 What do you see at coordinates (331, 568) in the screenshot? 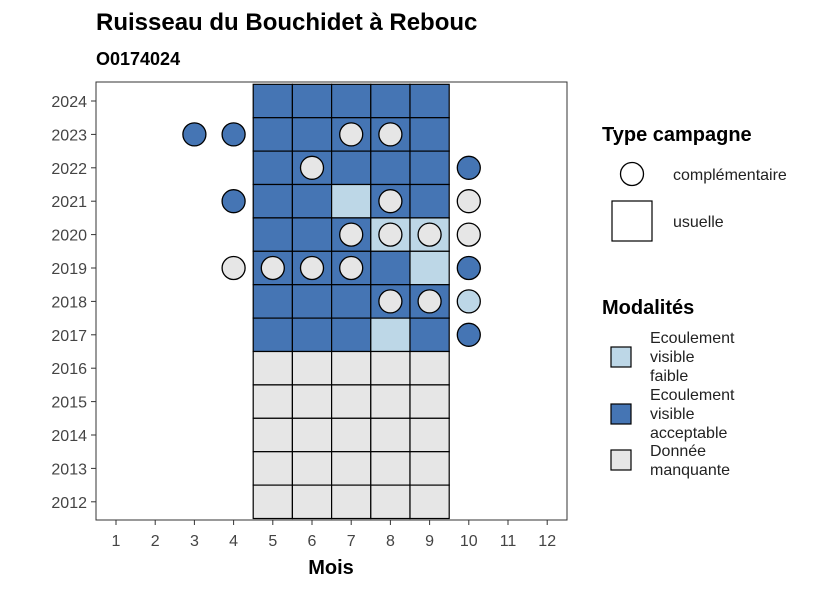
I see `x-axis-title: Mois` at bounding box center [331, 568].